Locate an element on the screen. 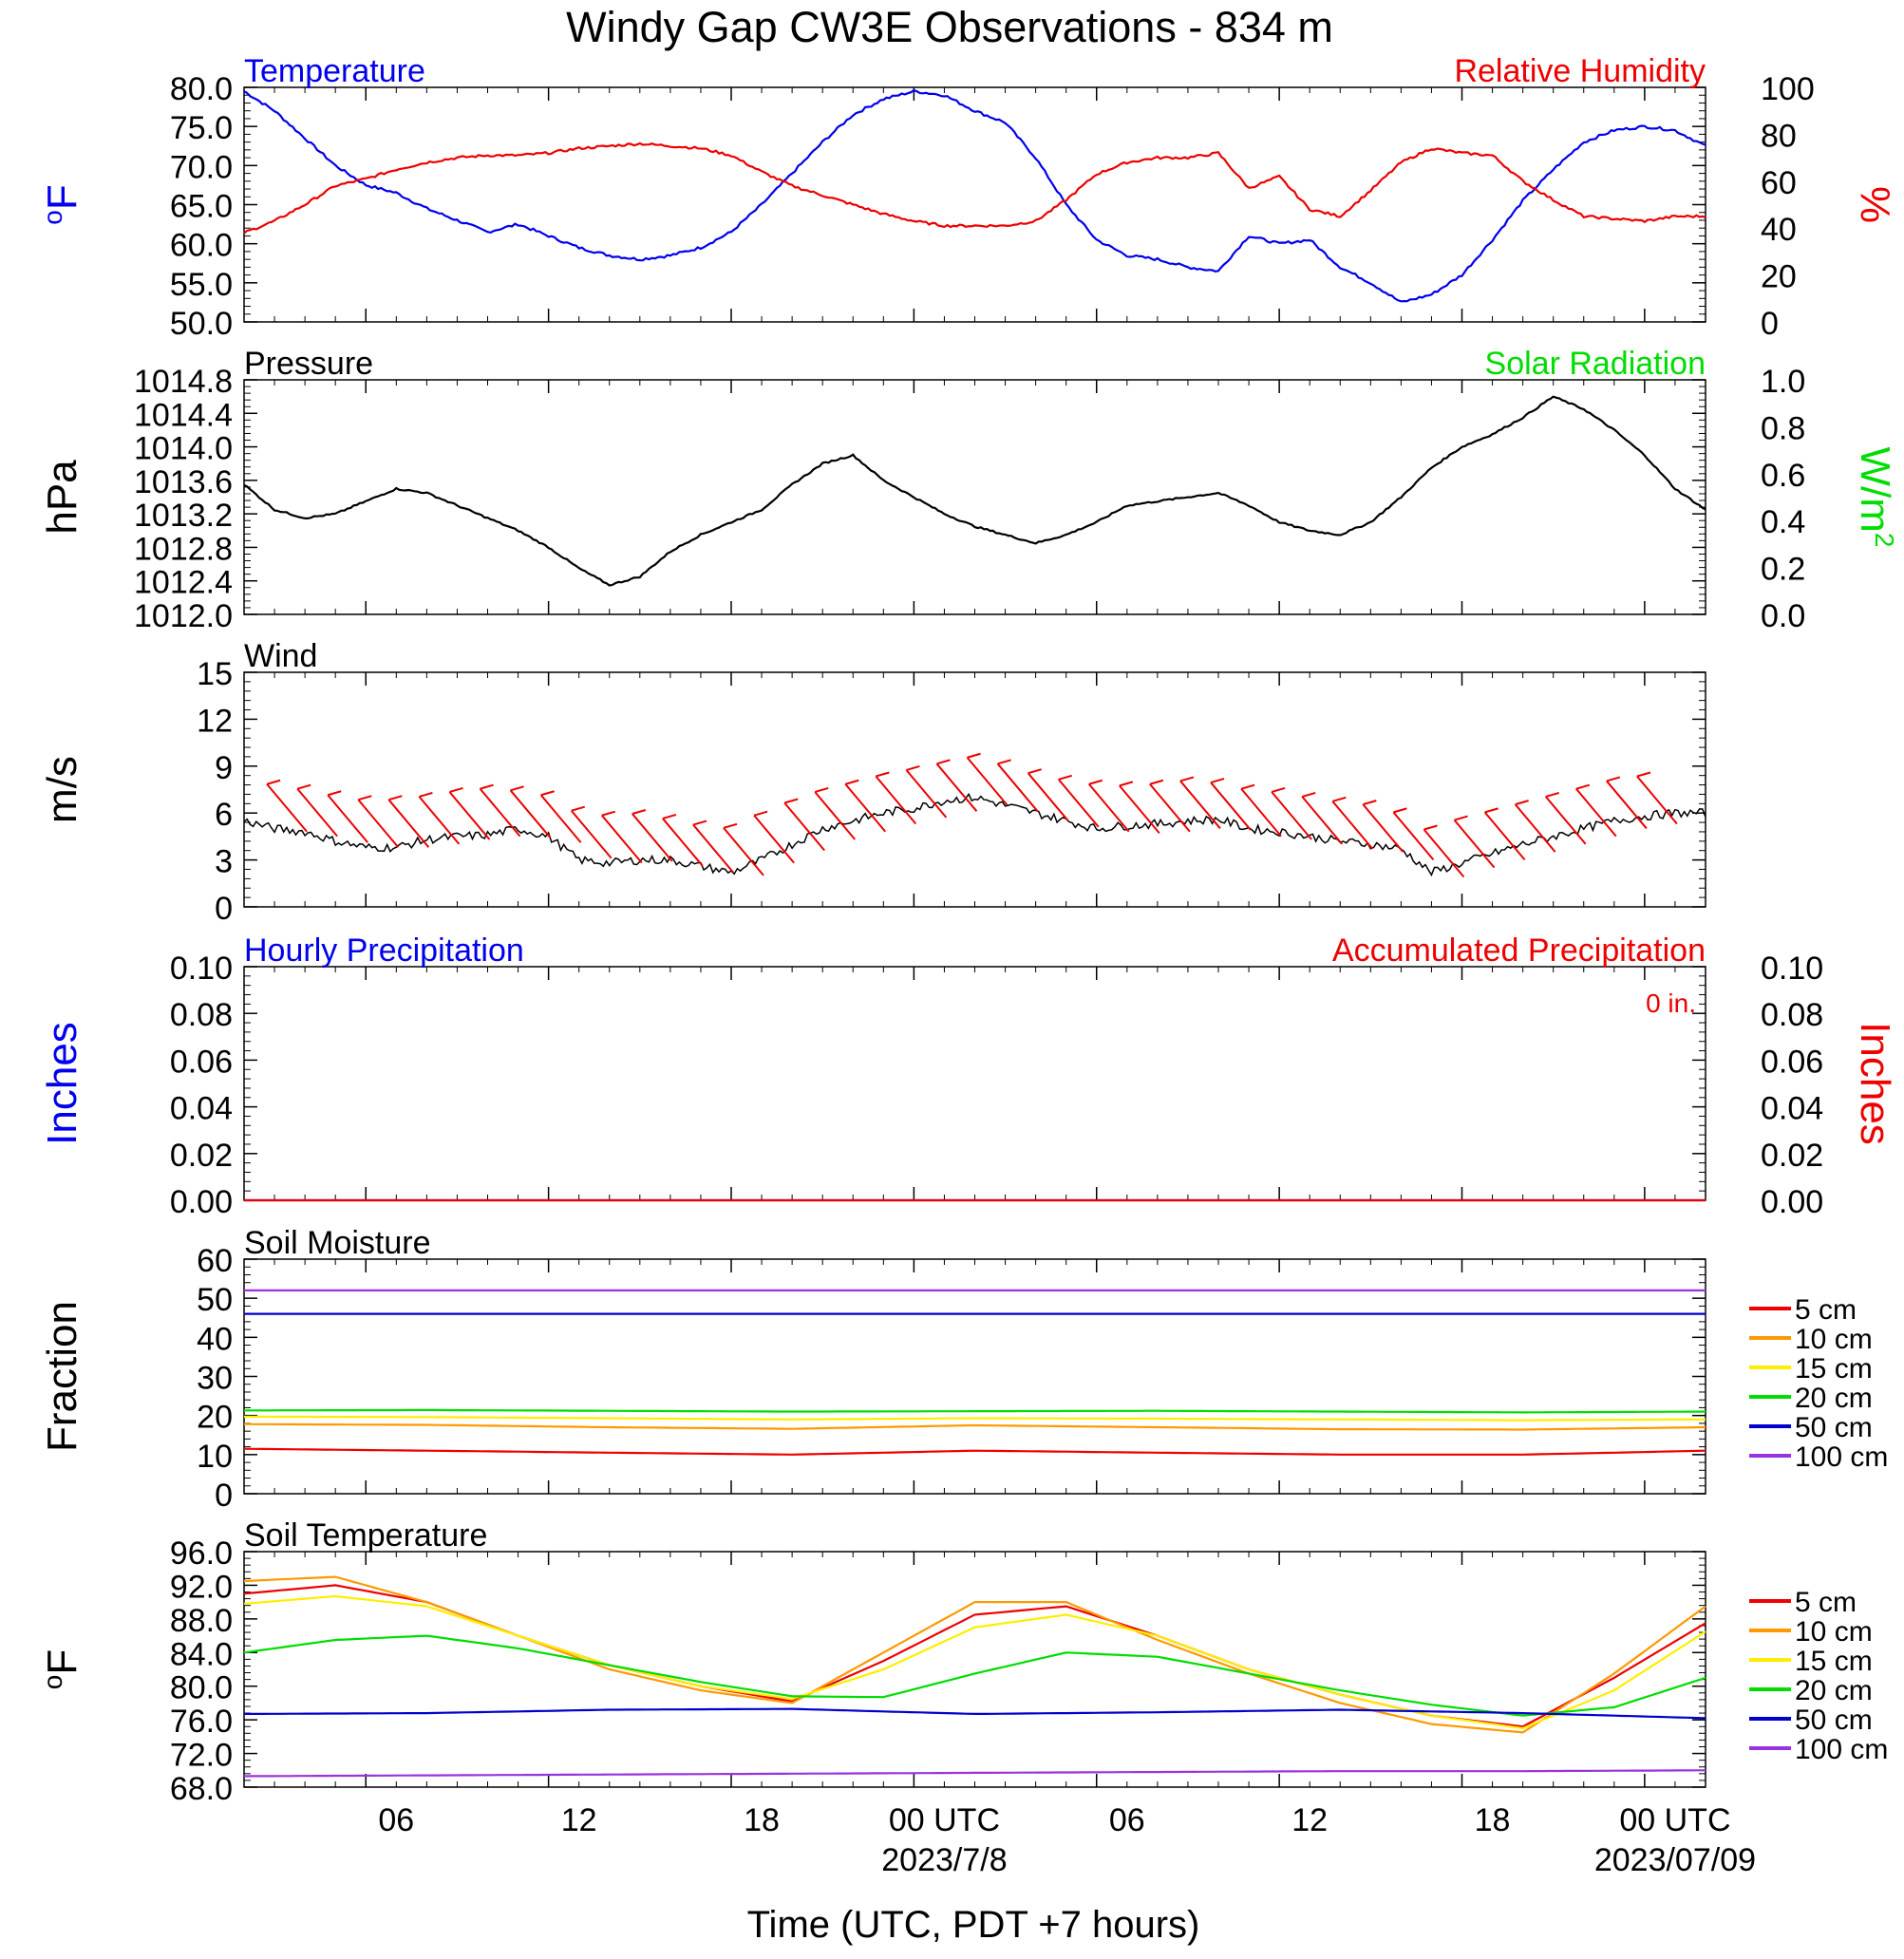  legend-label: 10 cm is located at coordinates (1834, 1339).